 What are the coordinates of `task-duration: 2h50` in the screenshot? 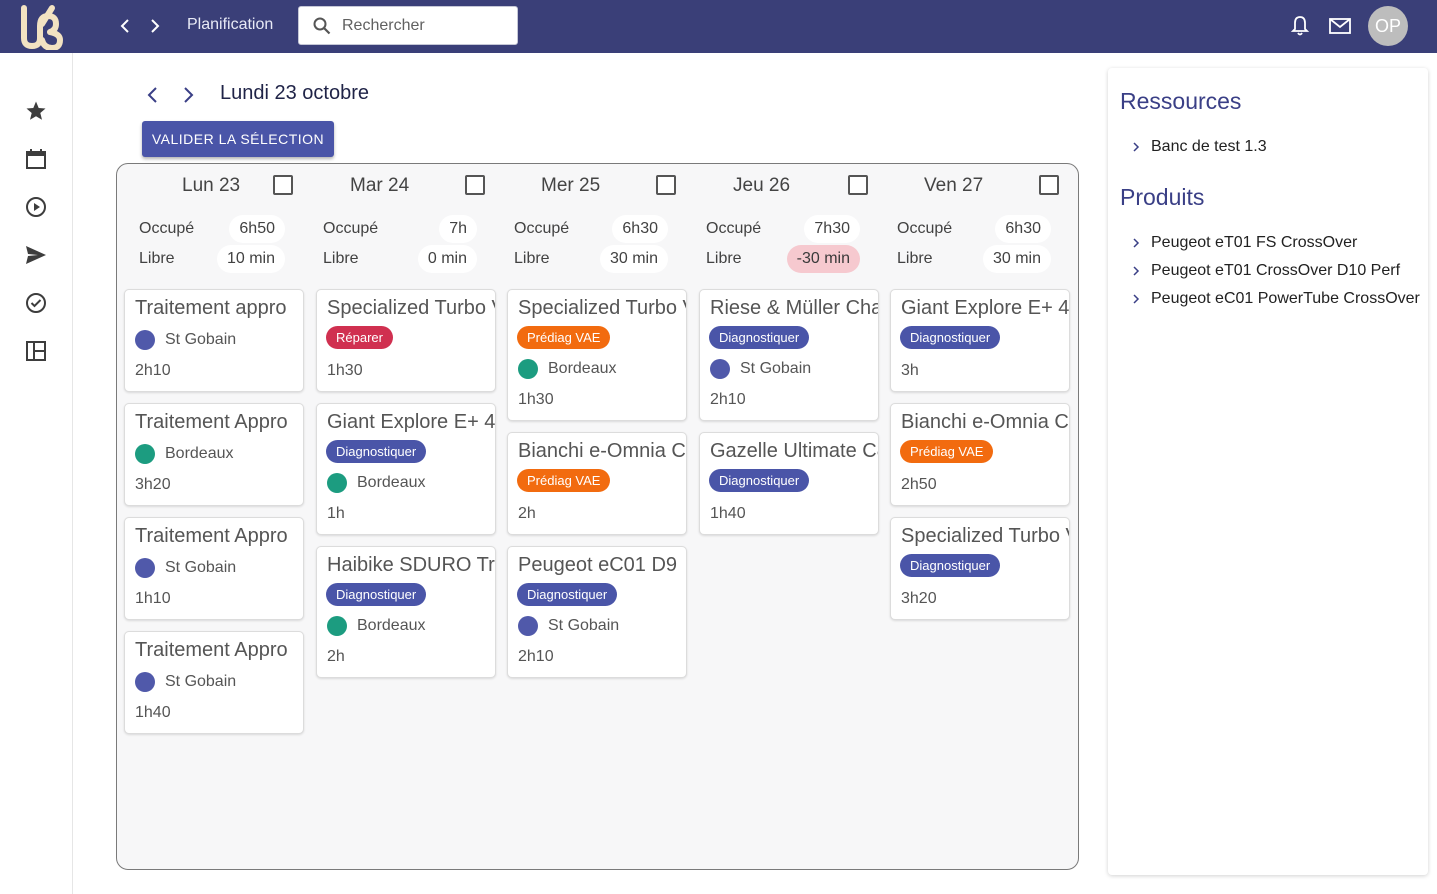 It's located at (919, 484).